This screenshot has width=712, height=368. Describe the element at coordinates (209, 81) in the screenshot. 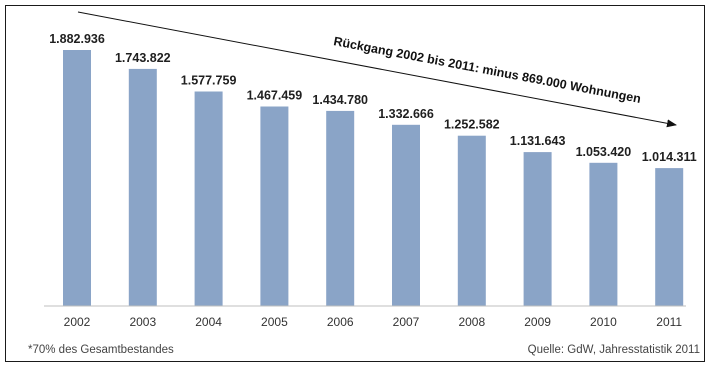

I see `value-label-2004: 1.577.759` at that location.